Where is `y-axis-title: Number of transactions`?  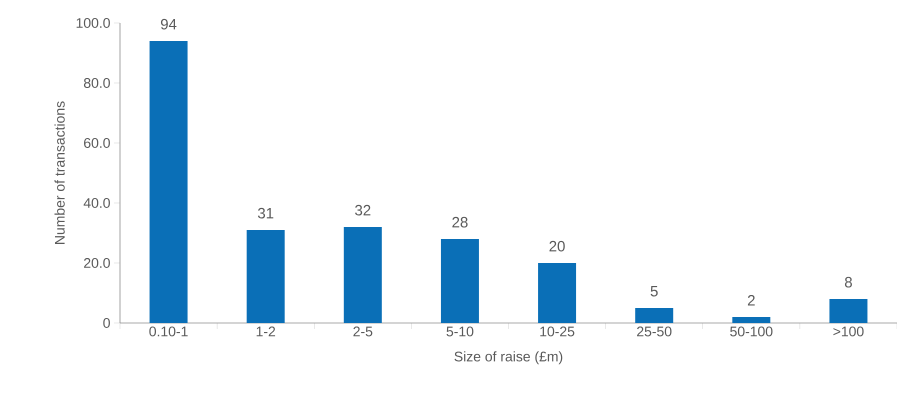 y-axis-title: Number of transactions is located at coordinates (59, 172).